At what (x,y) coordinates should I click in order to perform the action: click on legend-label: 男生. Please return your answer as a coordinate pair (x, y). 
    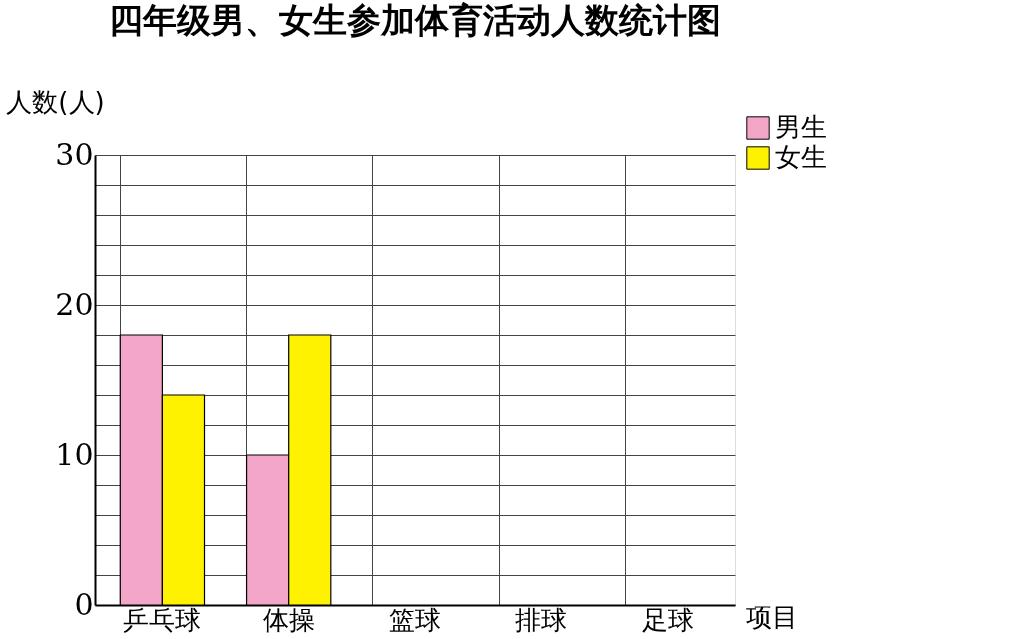
    Looking at the image, I should click on (801, 127).